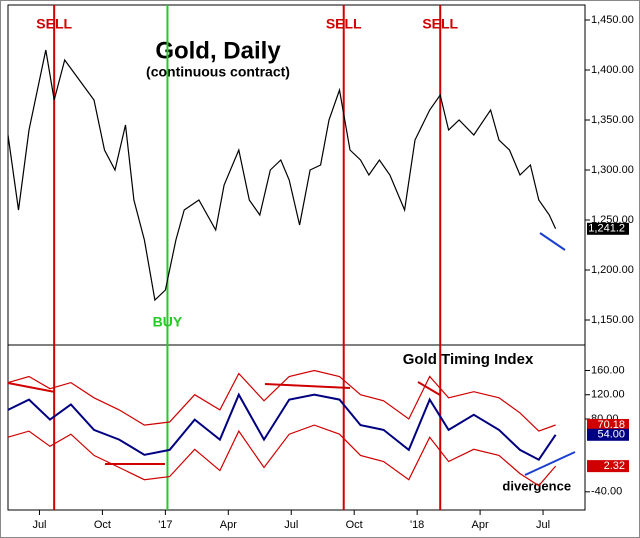 The image size is (640, 538). Describe the element at coordinates (468, 359) in the screenshot. I see `panel-title: Gold Timing Index` at that location.